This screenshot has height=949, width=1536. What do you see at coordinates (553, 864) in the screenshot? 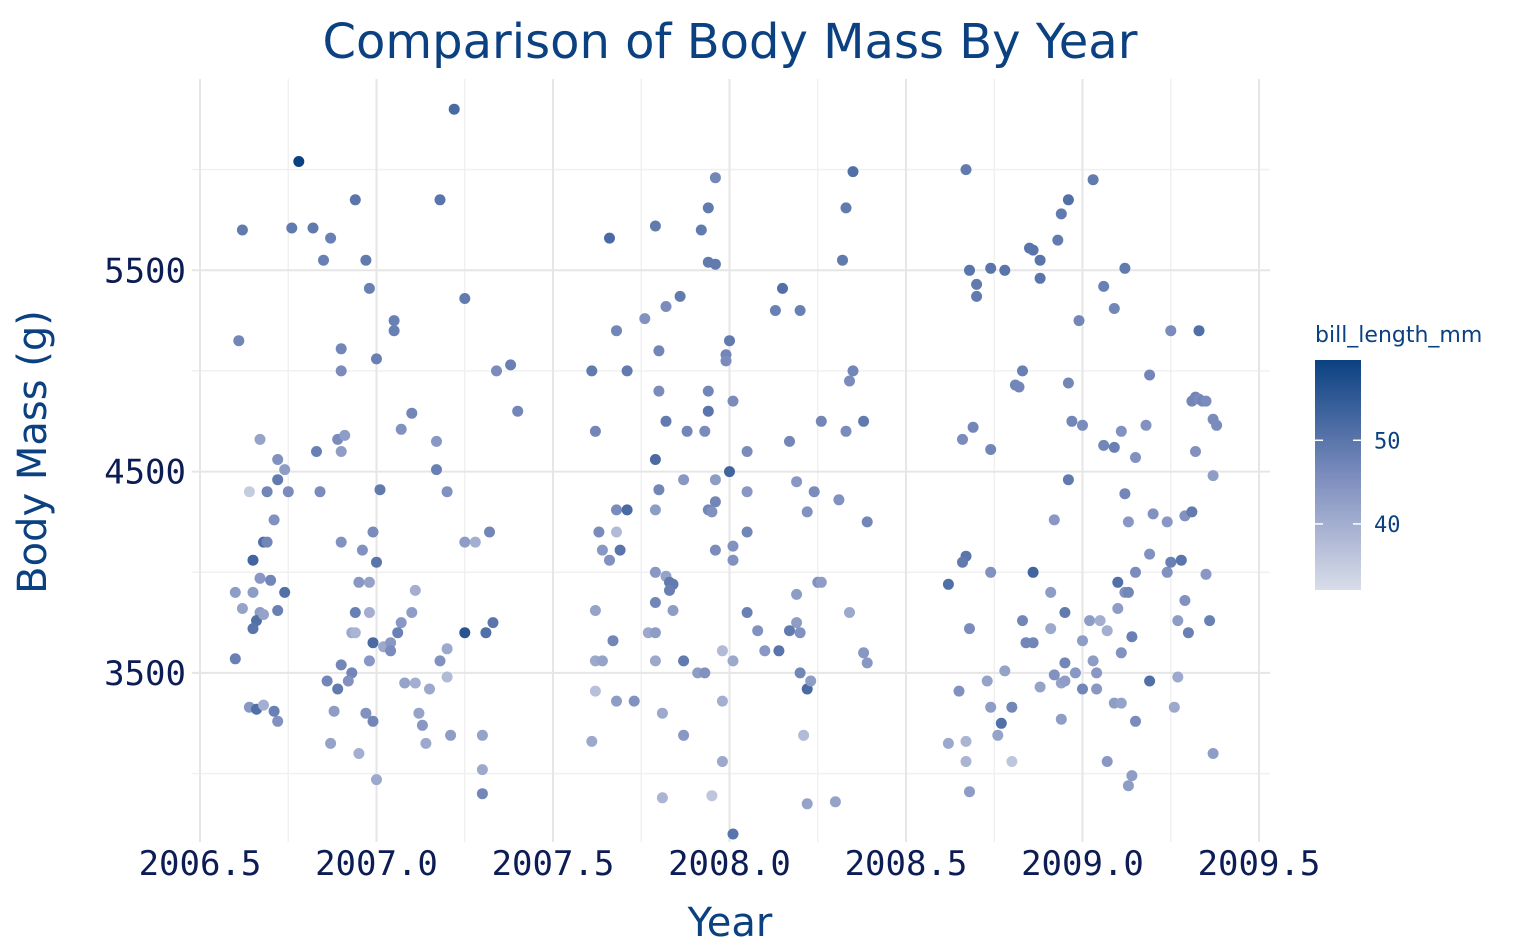
I see `x-tick-label: 2007.5` at bounding box center [553, 864].